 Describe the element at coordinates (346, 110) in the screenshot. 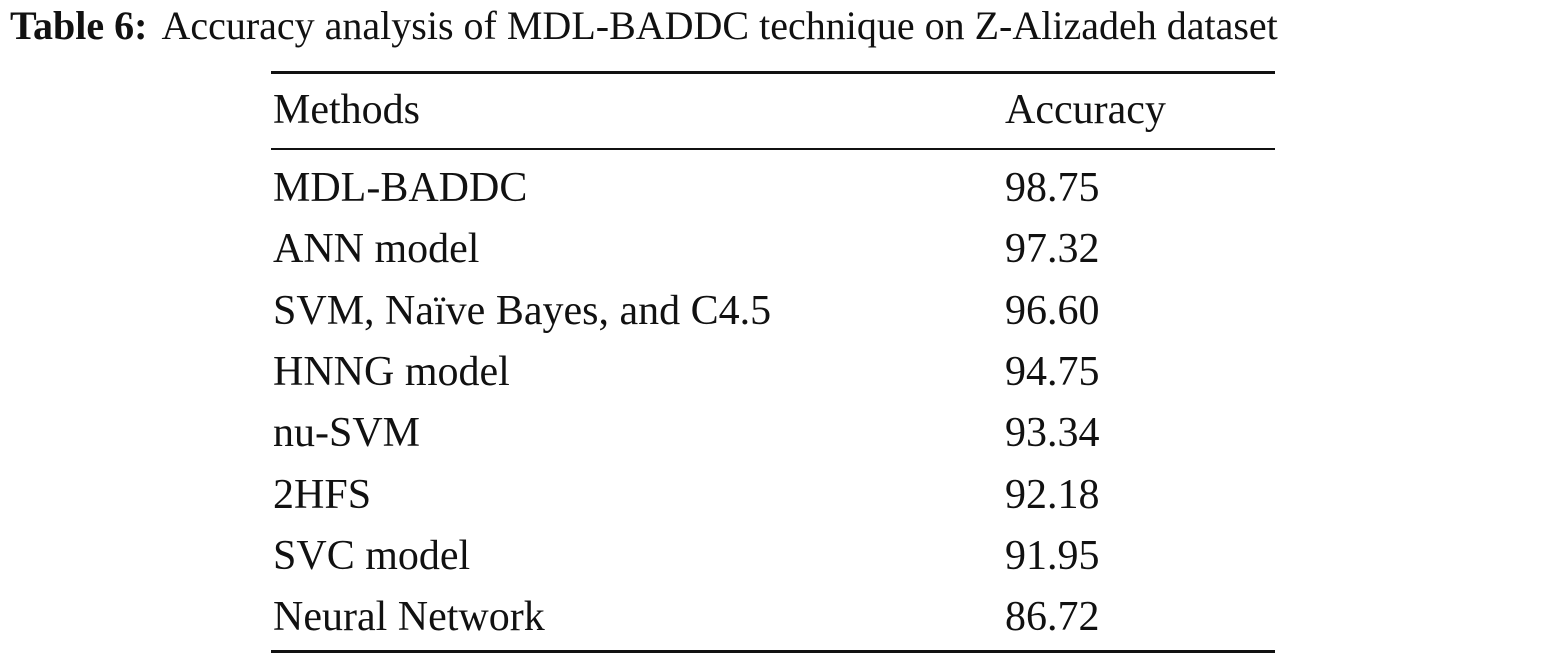

I see `header-cell: Methods` at that location.